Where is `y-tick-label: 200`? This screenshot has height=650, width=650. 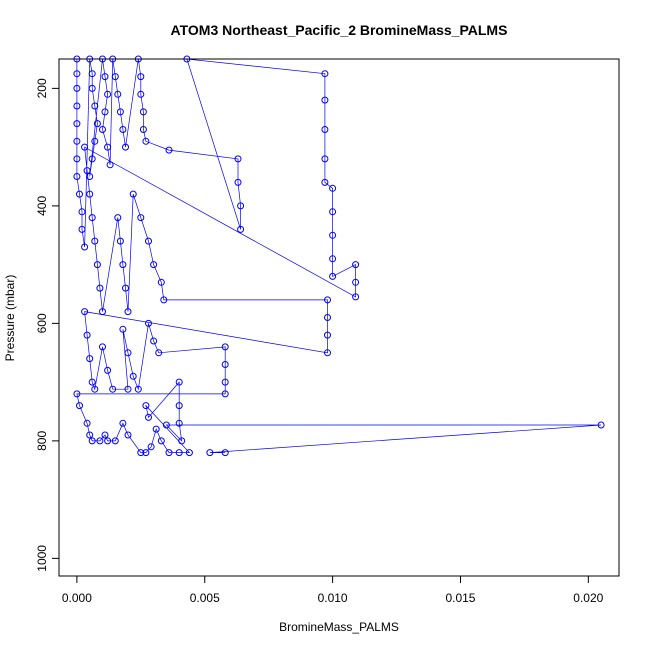 y-tick-label: 200 is located at coordinates (42, 88).